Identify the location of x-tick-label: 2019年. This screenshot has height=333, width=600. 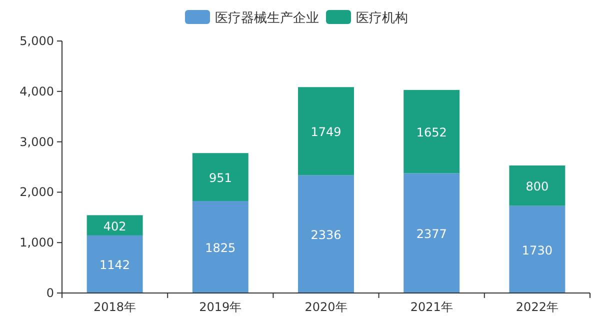
(220, 307).